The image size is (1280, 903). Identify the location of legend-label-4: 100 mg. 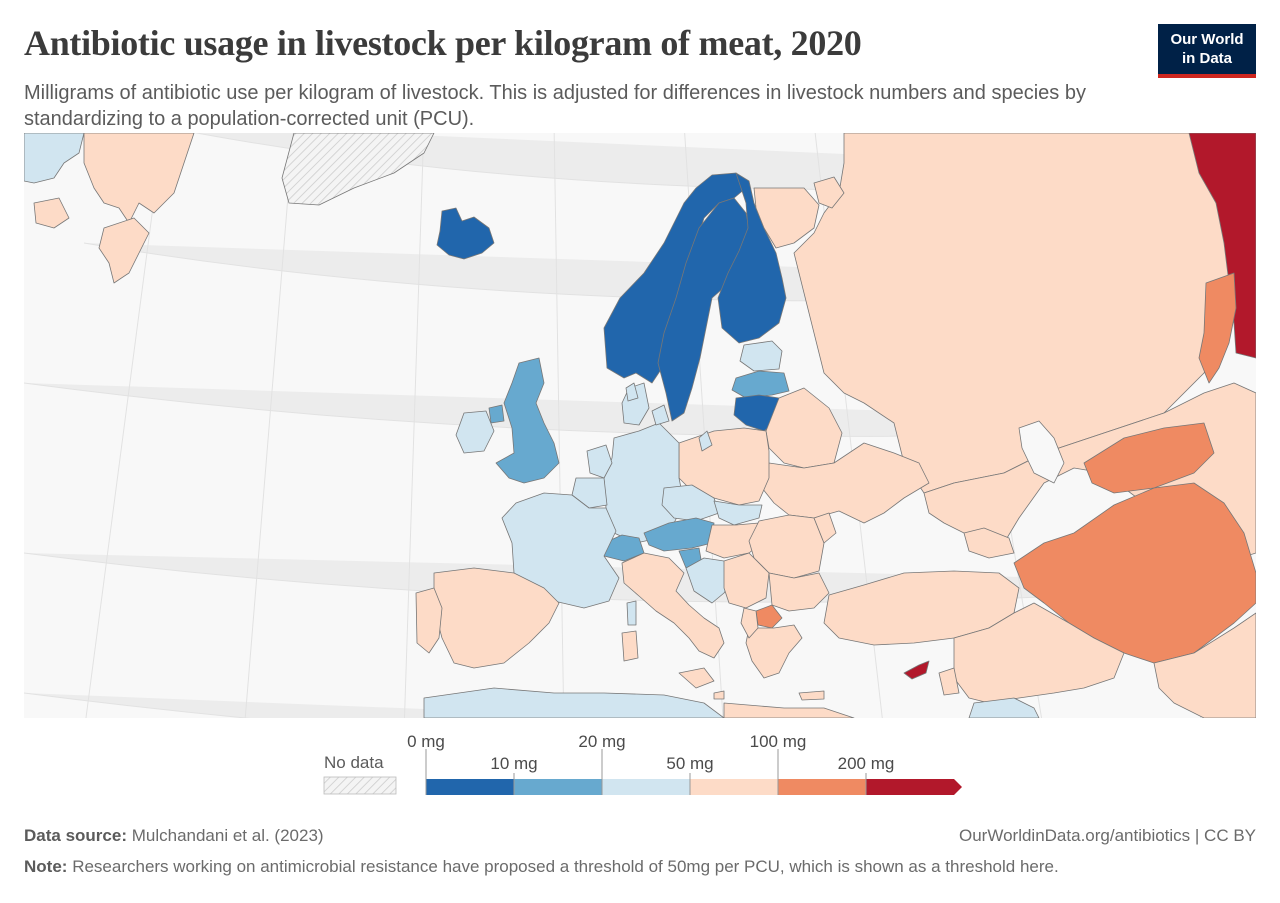
(778, 741).